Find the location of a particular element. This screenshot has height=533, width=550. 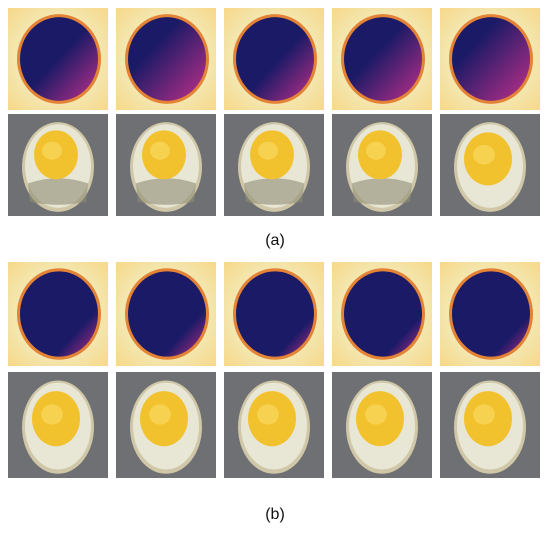

panel-a-caption: (a) is located at coordinates (275, 240).